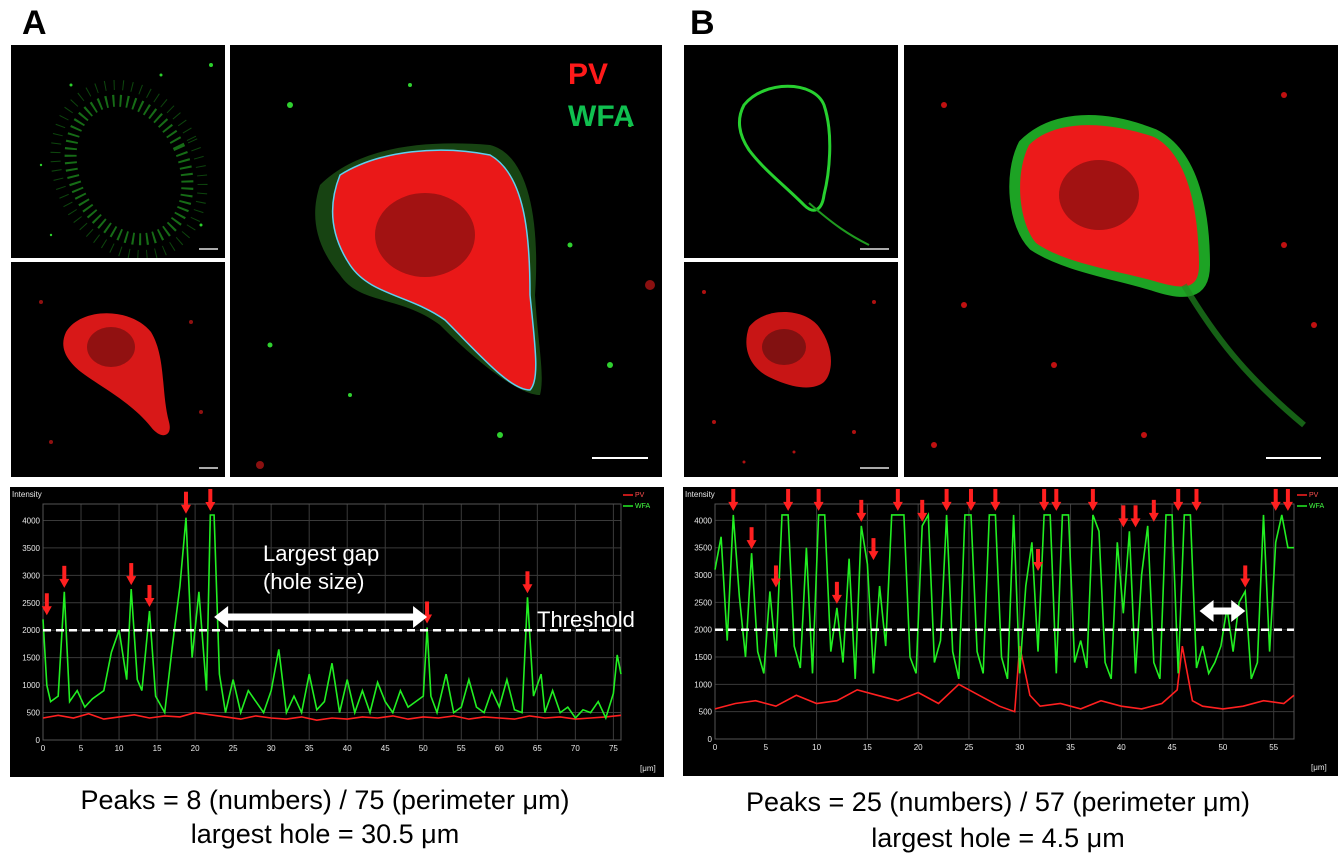  What do you see at coordinates (613, 748) in the screenshot?
I see `x-tick-label: 75` at bounding box center [613, 748].